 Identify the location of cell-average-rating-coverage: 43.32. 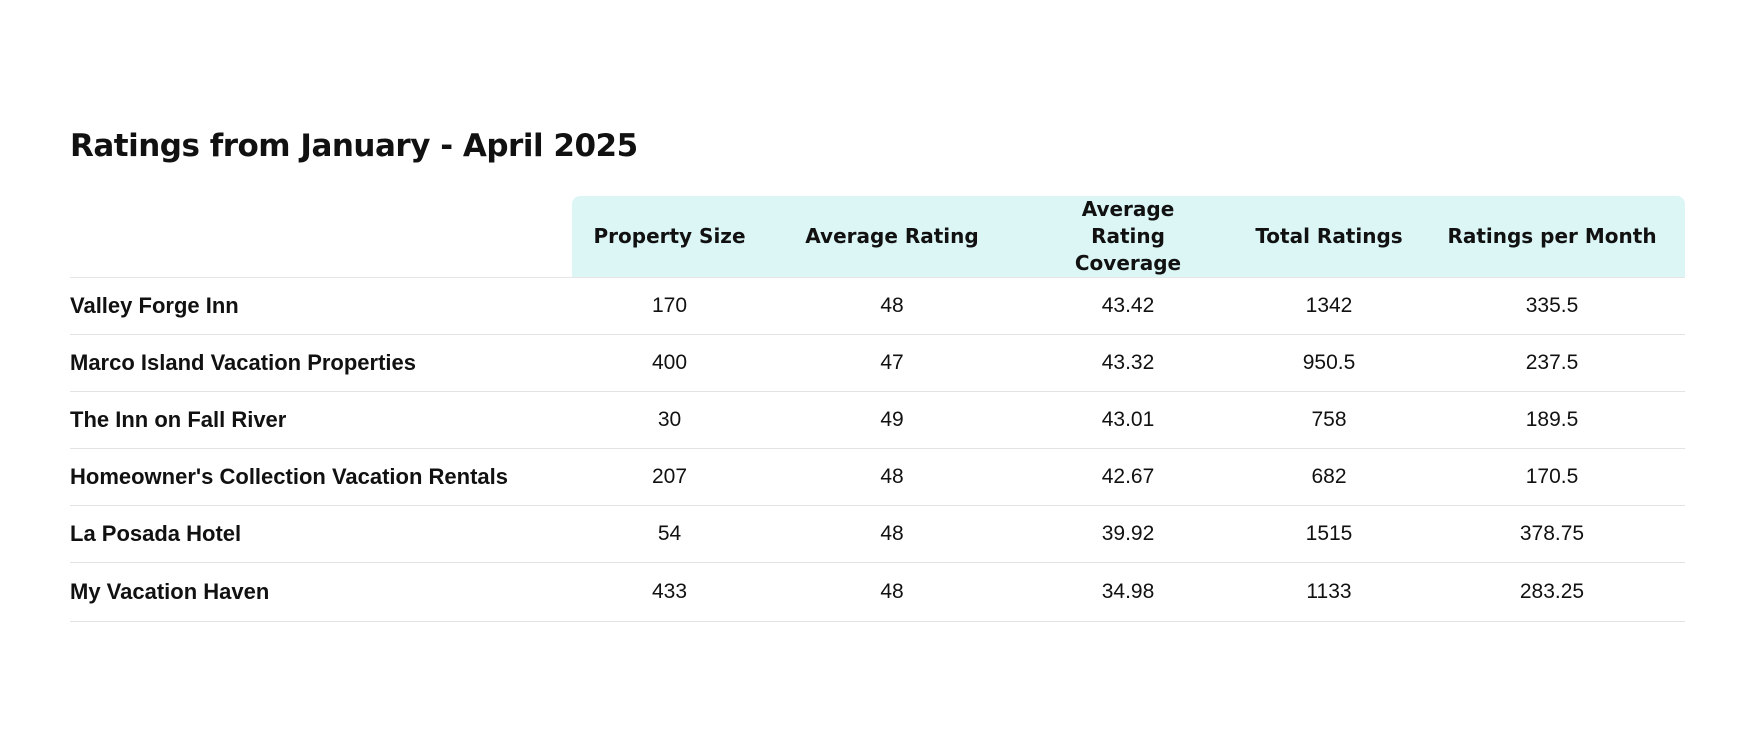
(1128, 363).